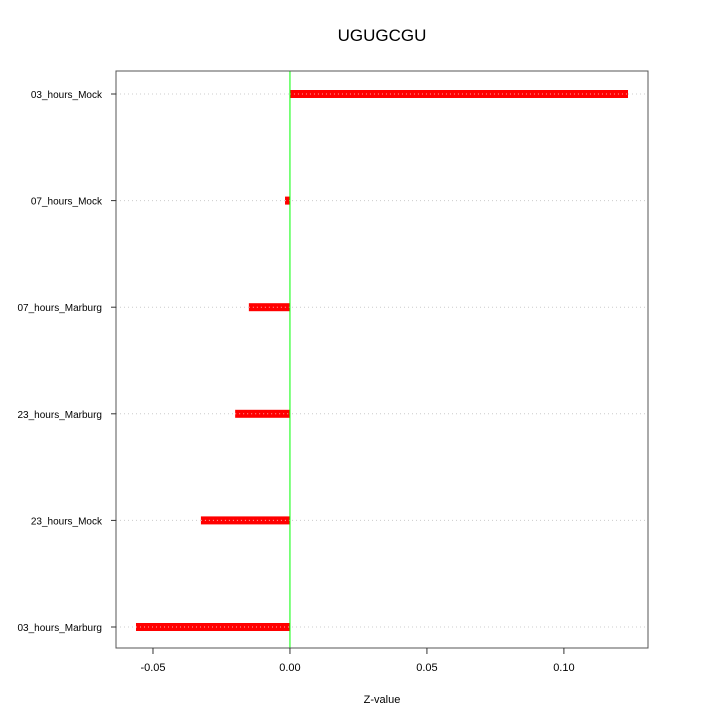  Describe the element at coordinates (67, 521) in the screenshot. I see `y-tick-label: 23_hours_Mock` at that location.